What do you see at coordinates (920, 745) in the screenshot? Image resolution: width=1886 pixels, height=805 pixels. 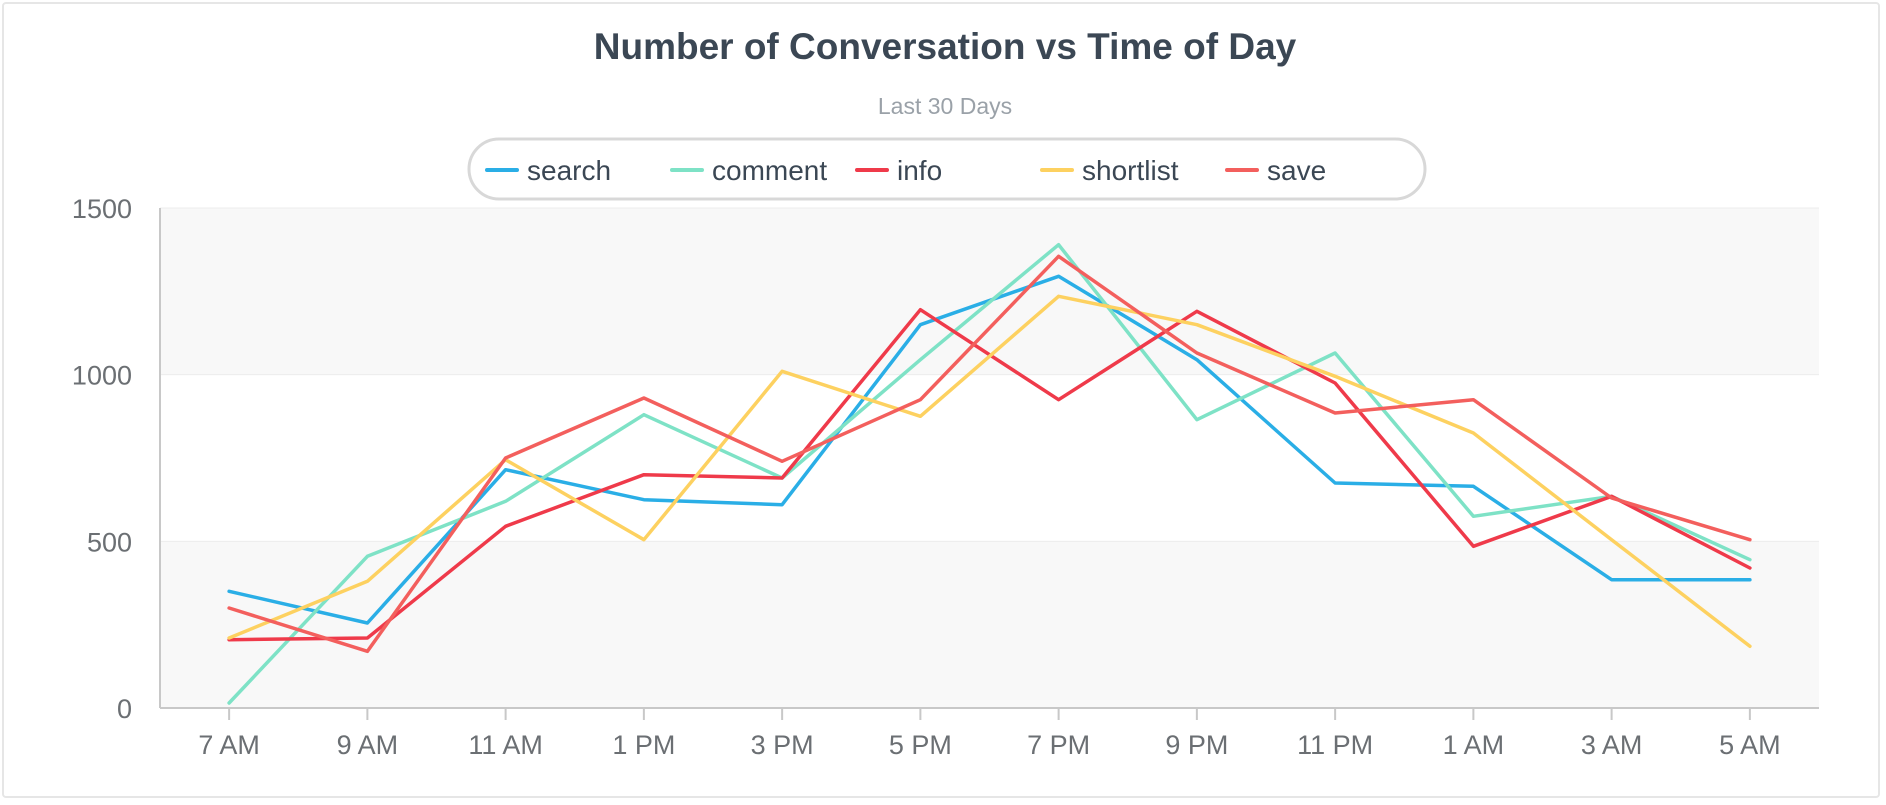 I see `x-tick-label: 5 PM` at bounding box center [920, 745].